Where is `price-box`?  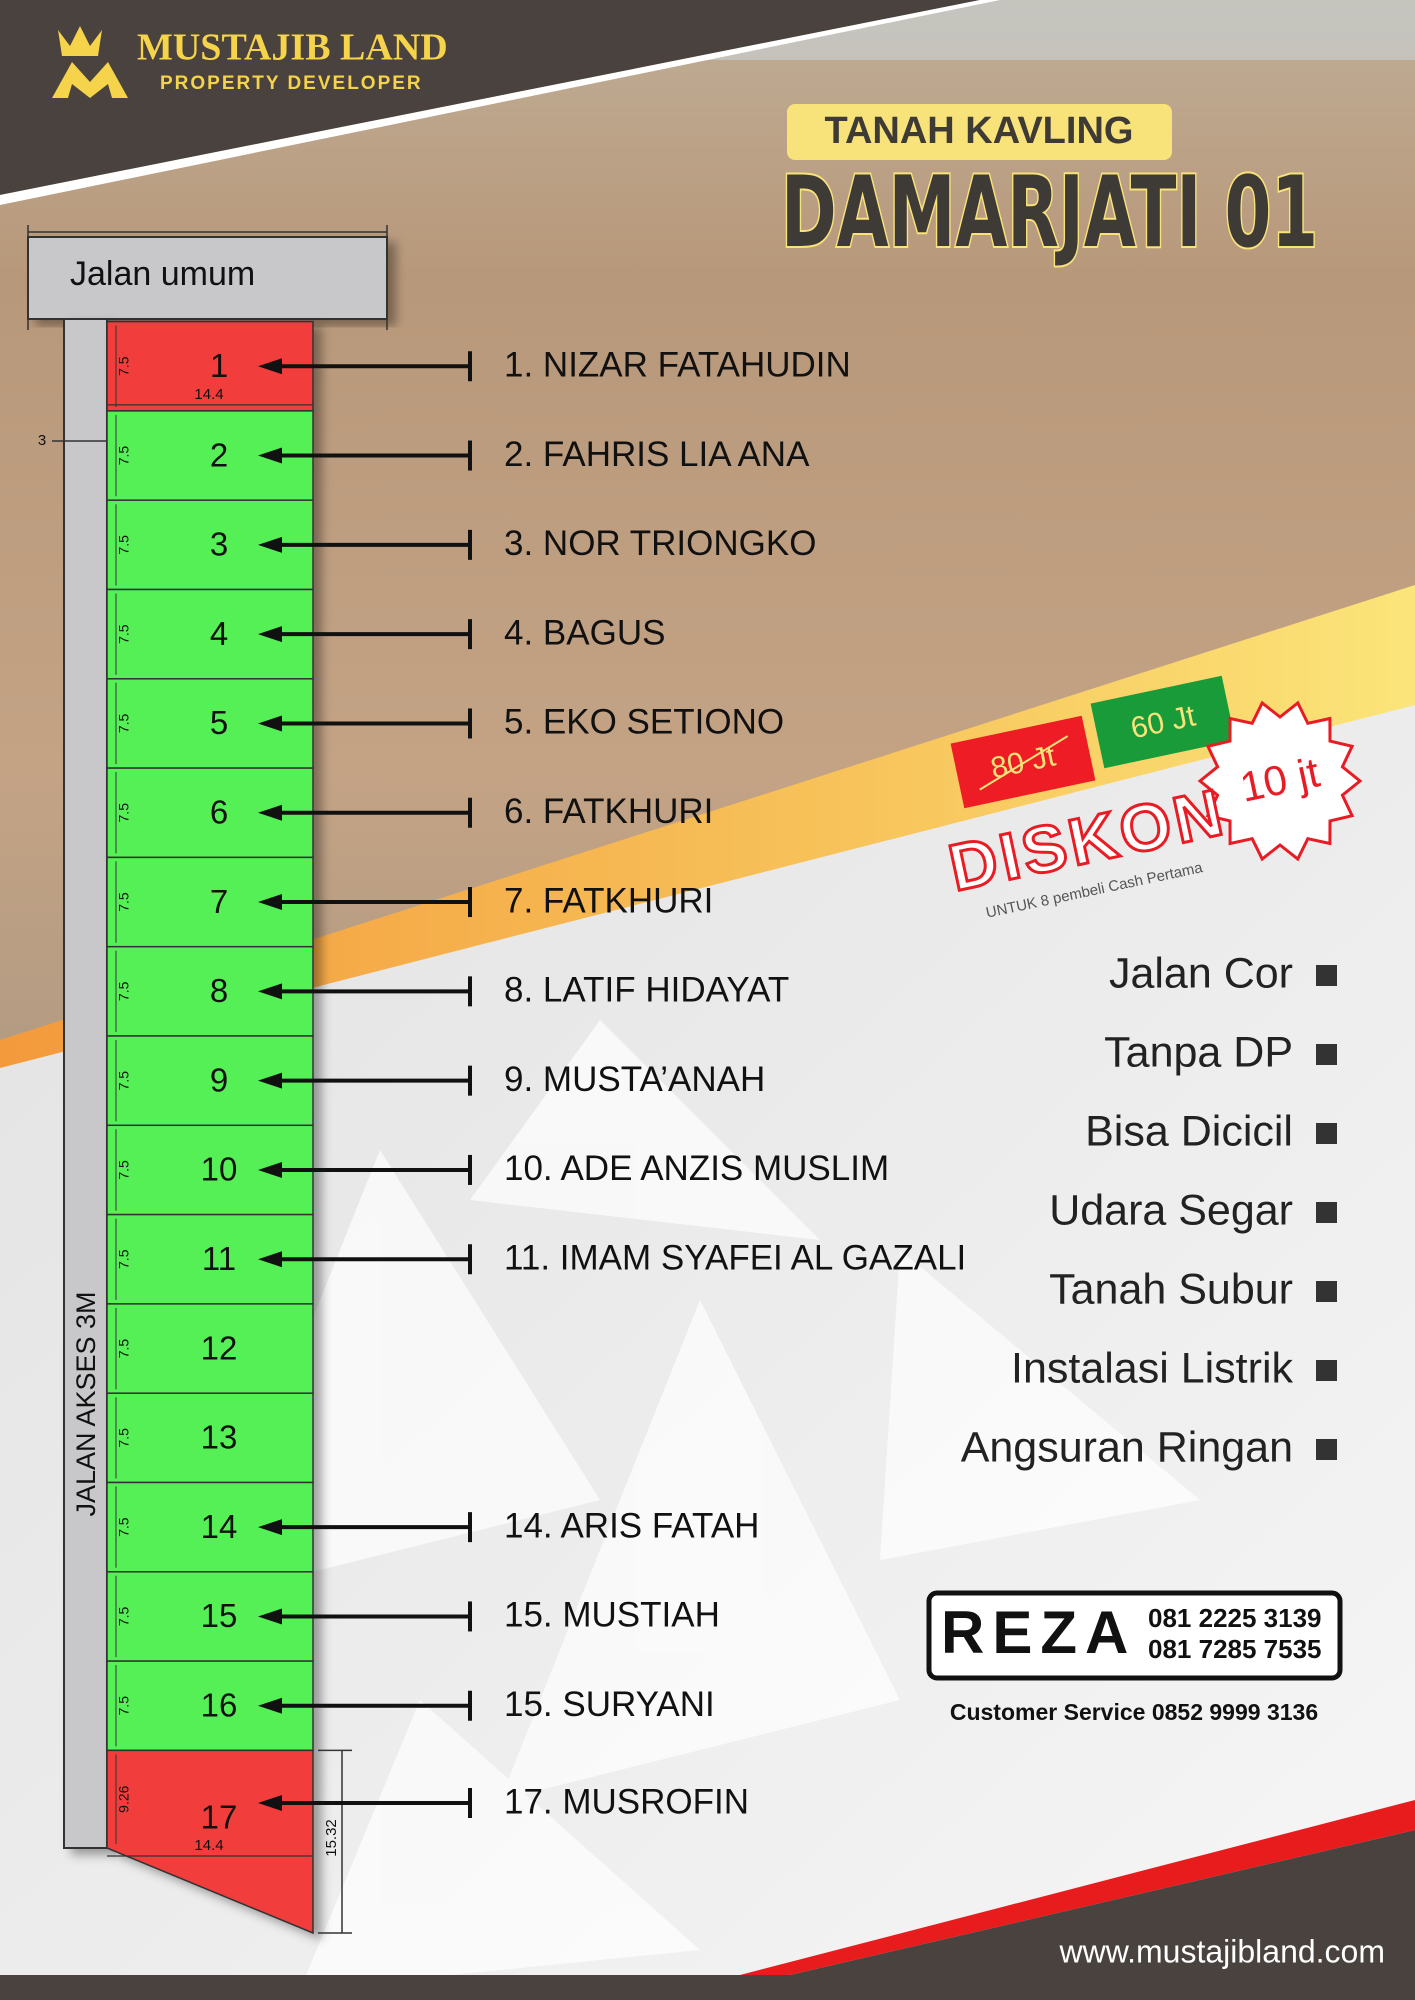 price-box is located at coordinates (1163, 722).